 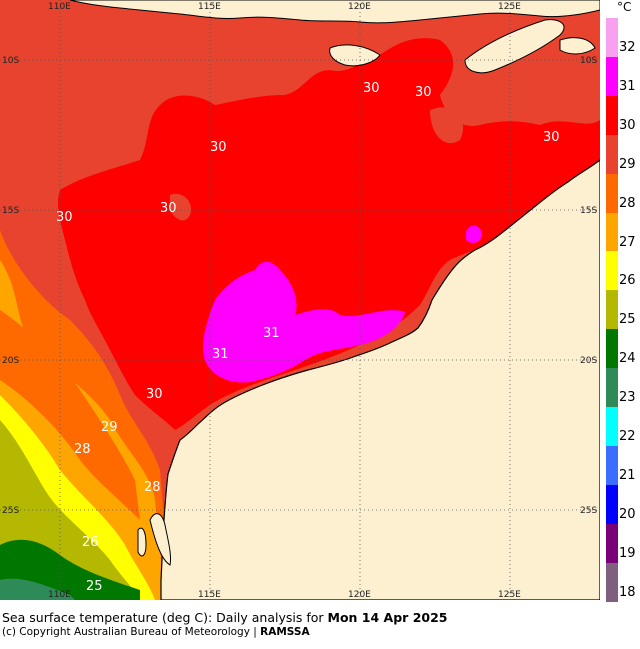 What do you see at coordinates (588, 211) in the screenshot?
I see `lat-label-right-15: 15S` at bounding box center [588, 211].